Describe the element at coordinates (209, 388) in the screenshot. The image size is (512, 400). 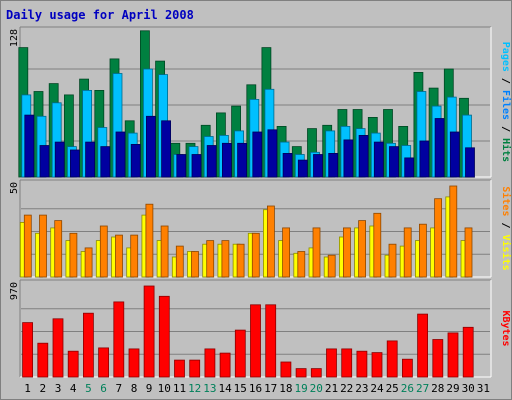
I see `x-tick-label-day-13: 13` at that location.